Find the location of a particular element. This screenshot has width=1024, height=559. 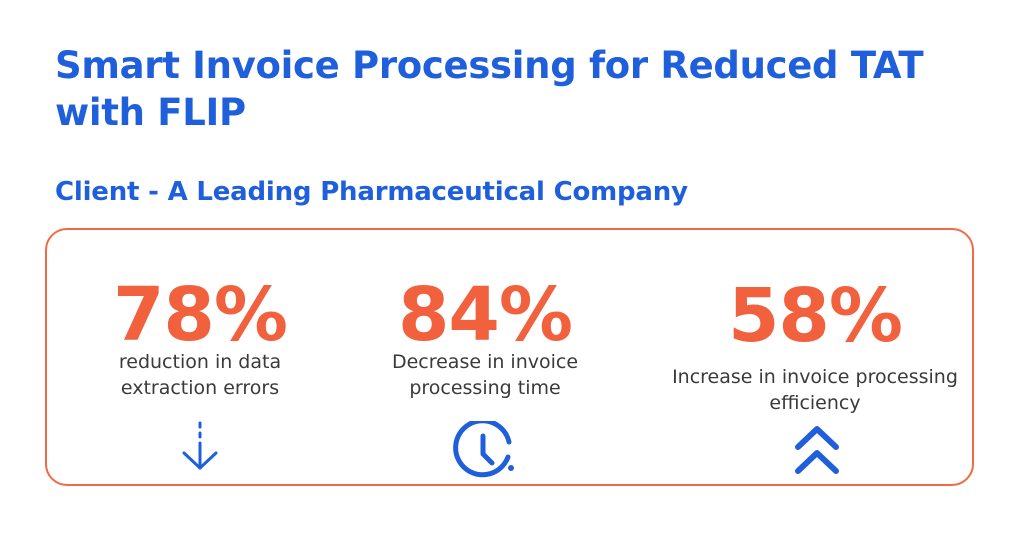

stat-description: Decrease in invoice processing time is located at coordinates (485, 375).